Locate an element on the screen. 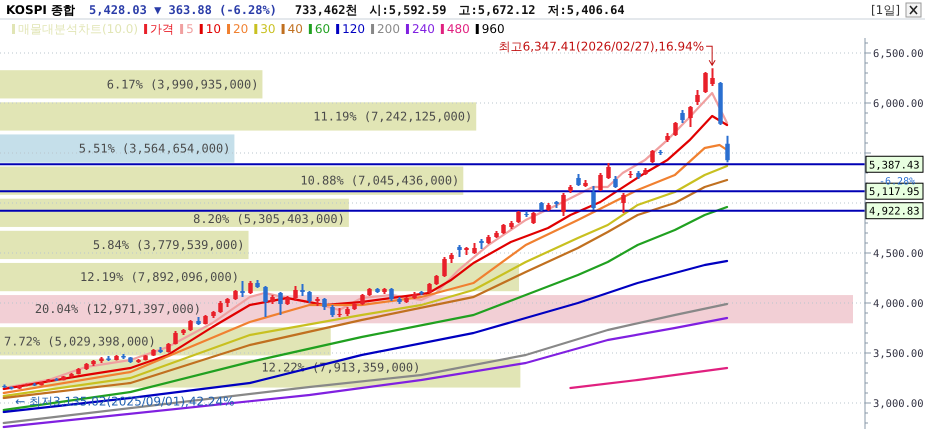  legend-label: 60 is located at coordinates (322, 29).